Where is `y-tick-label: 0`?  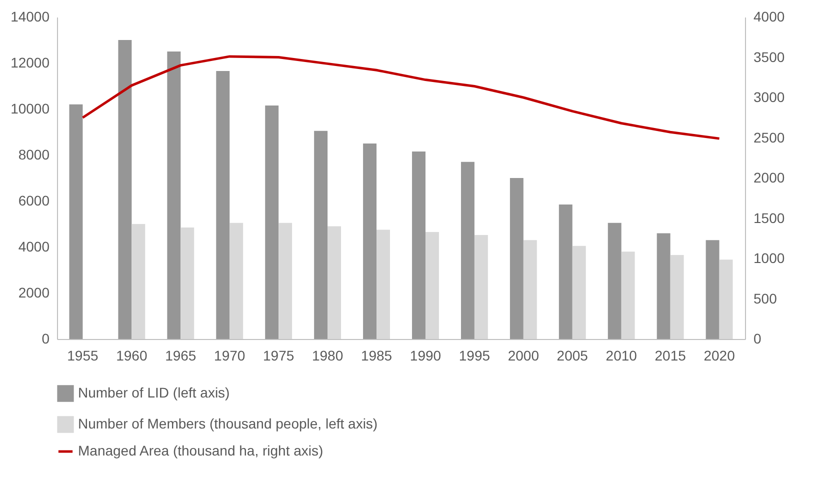
y-tick-label: 0 is located at coordinates (46, 338).